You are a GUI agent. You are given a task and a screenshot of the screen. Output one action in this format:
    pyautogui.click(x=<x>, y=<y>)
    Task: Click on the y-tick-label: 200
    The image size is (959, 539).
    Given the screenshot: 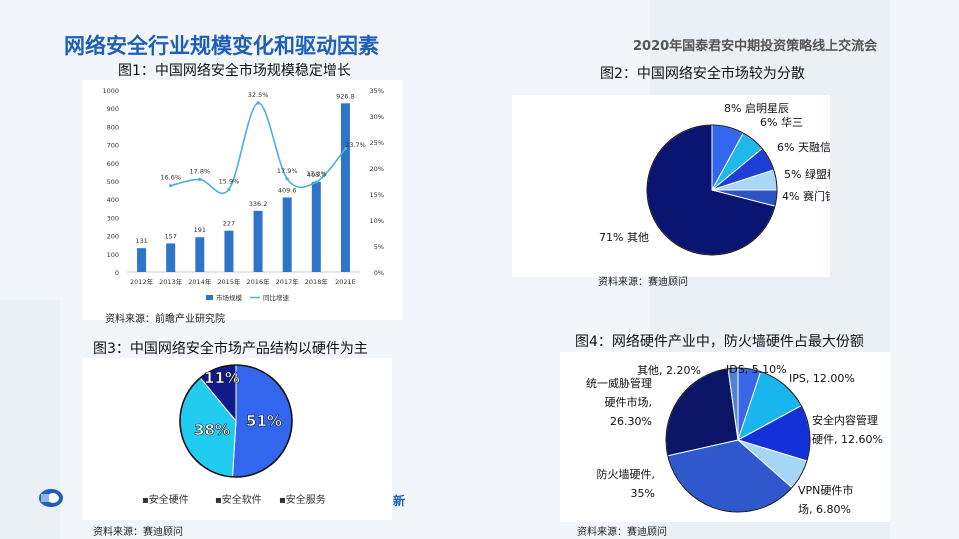 What is the action you would take?
    pyautogui.click(x=113, y=237)
    